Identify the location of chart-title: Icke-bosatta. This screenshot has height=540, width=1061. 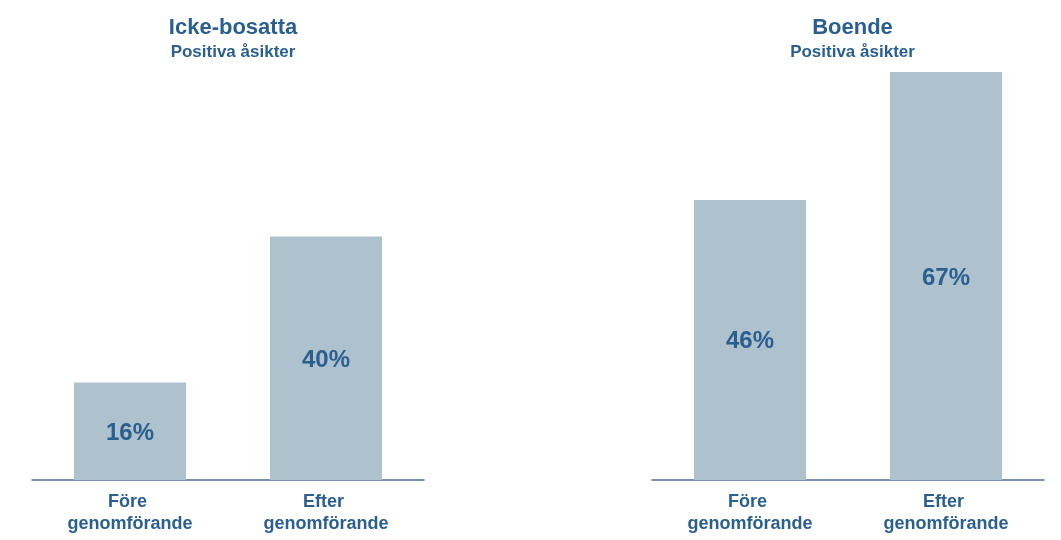
(233, 26).